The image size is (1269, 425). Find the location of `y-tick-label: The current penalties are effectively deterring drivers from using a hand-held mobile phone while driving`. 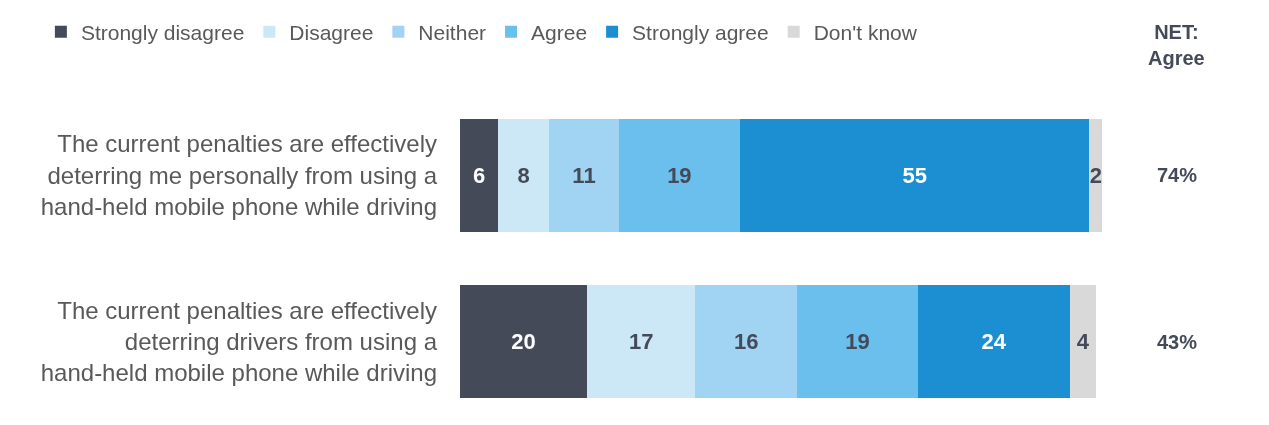

y-tick-label: The current penalties are effectively deterring drivers from using a hand-held mobile phone while driving is located at coordinates (239, 341).